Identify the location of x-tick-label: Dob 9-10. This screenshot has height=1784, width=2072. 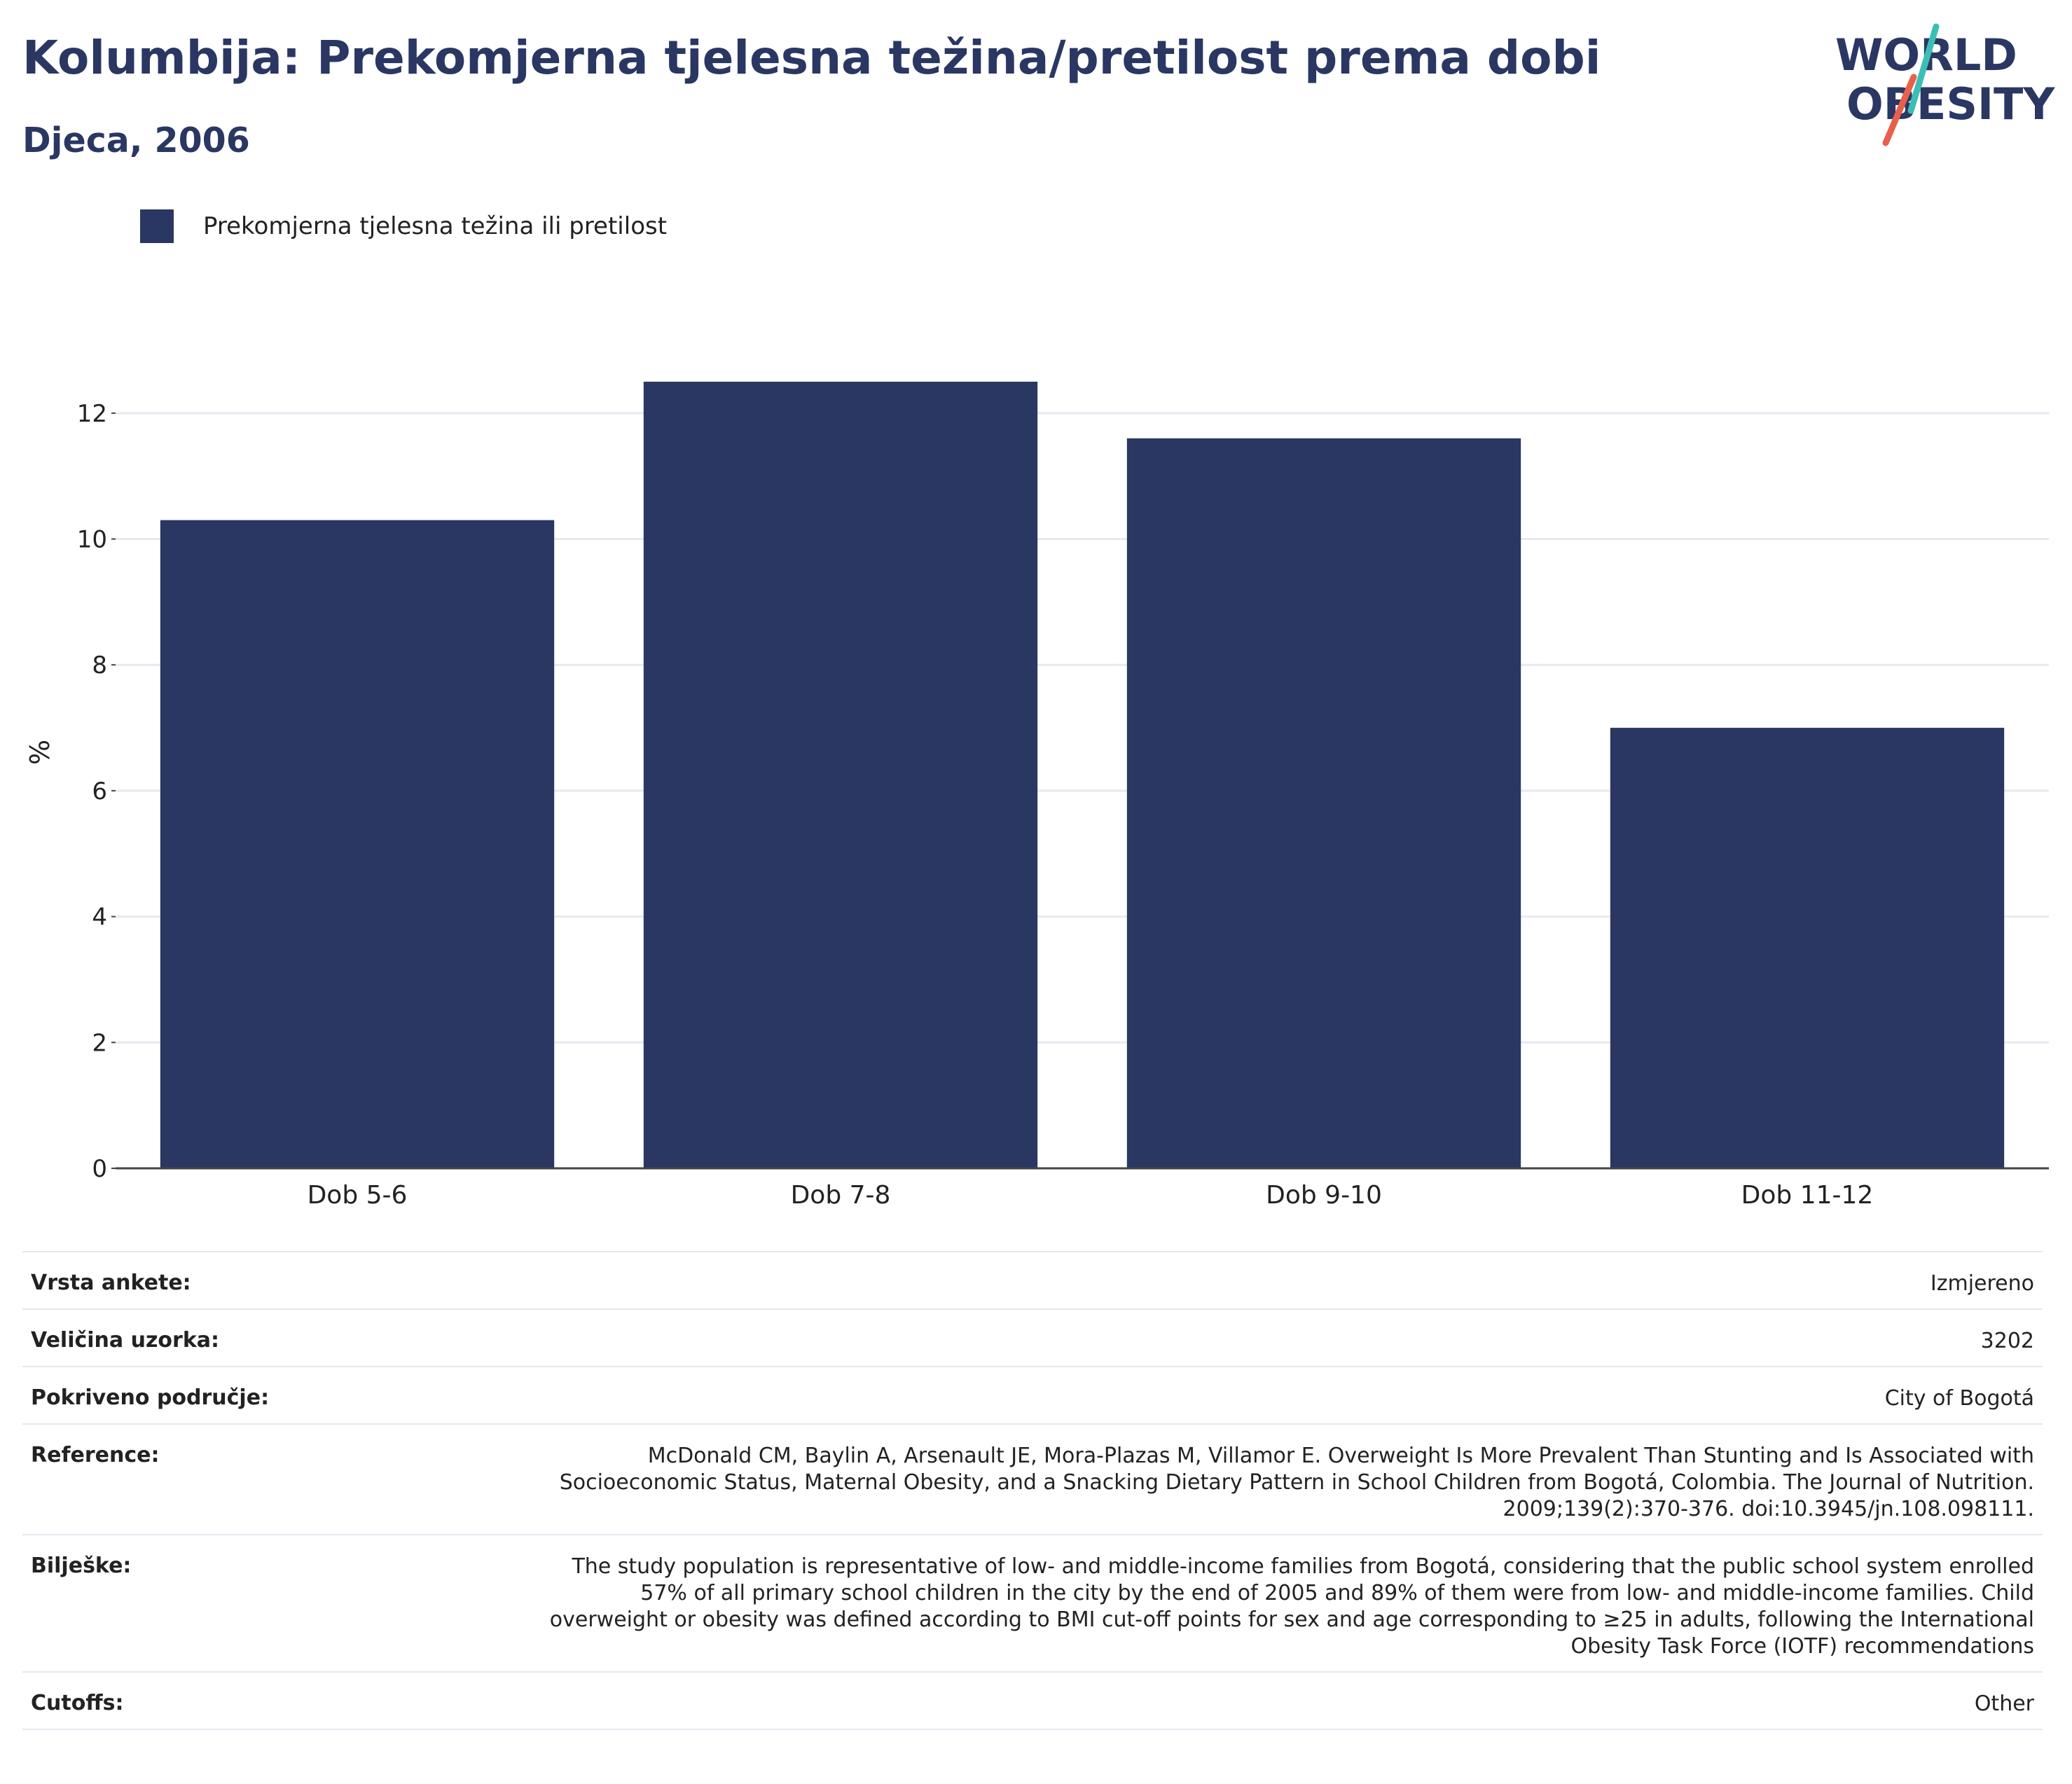
(1324, 1196).